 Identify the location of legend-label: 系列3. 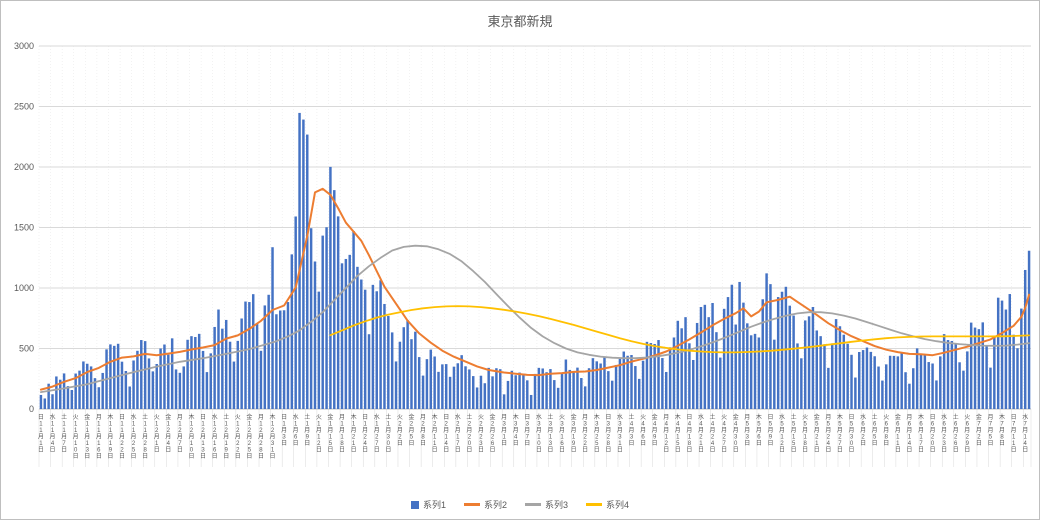
(557, 505).